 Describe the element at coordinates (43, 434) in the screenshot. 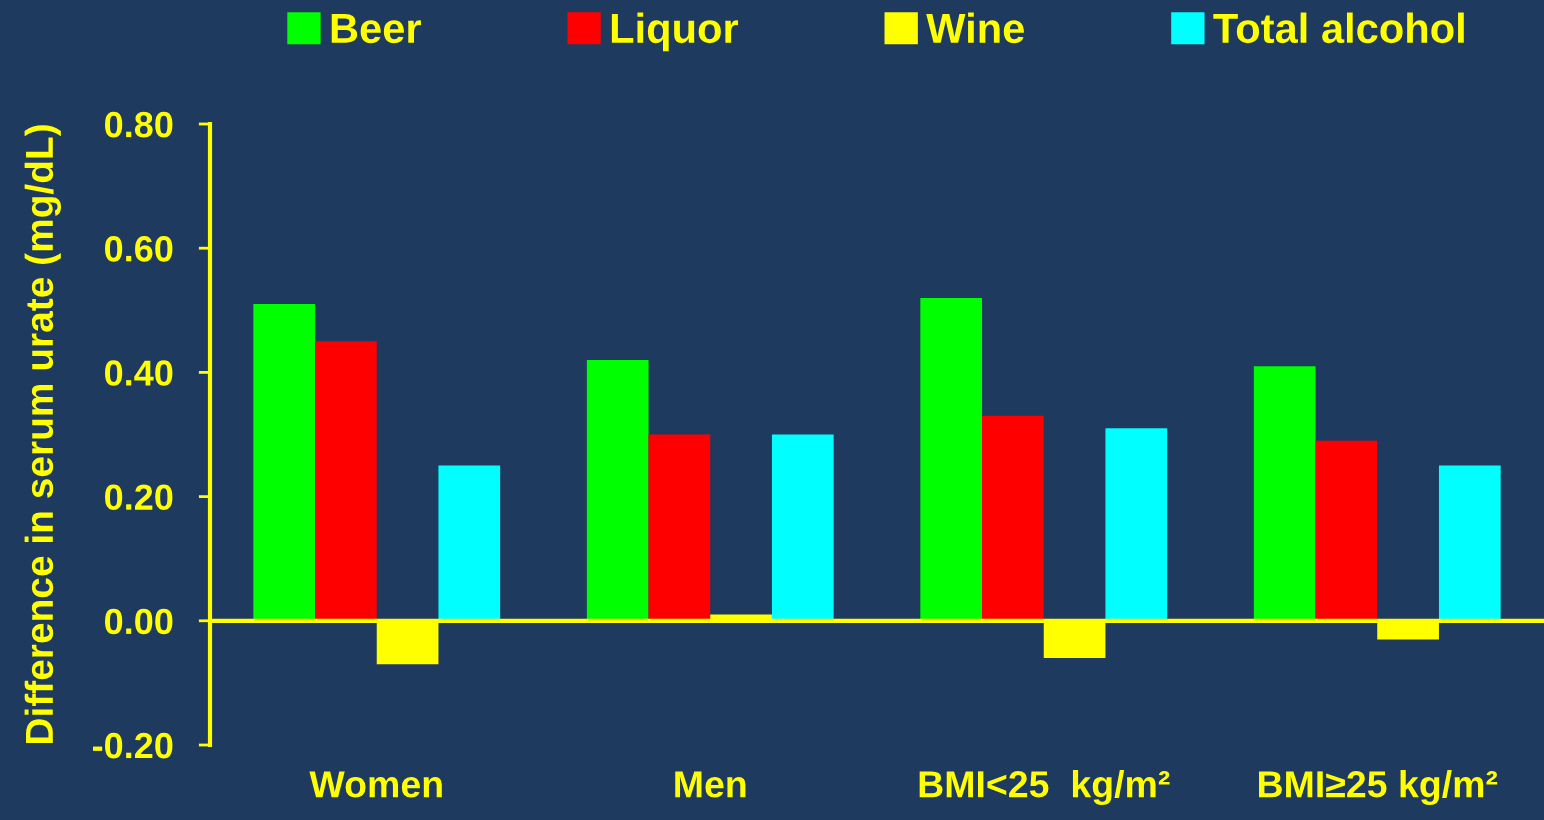

I see `y-axis-title: Difference in serum urate (mg/dL)` at that location.